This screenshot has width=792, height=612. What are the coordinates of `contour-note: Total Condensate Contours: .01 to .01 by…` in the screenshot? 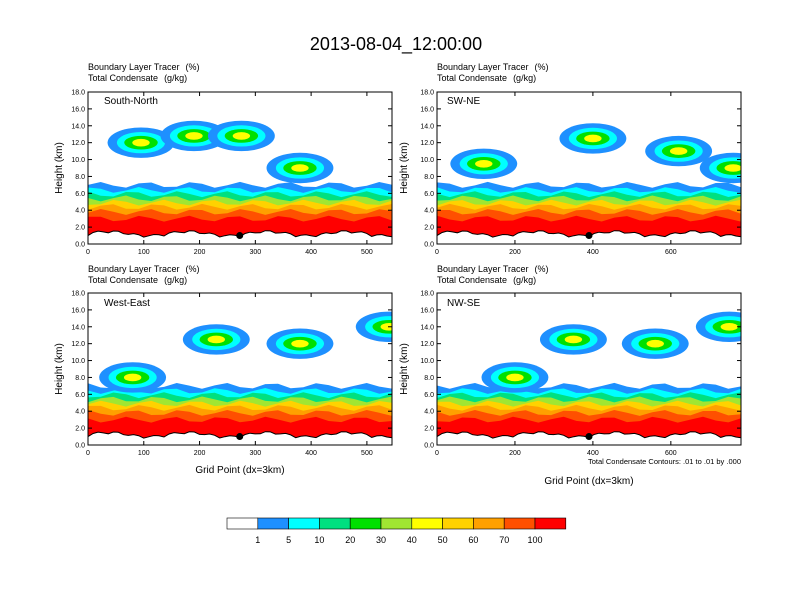 It's located at (664, 461).